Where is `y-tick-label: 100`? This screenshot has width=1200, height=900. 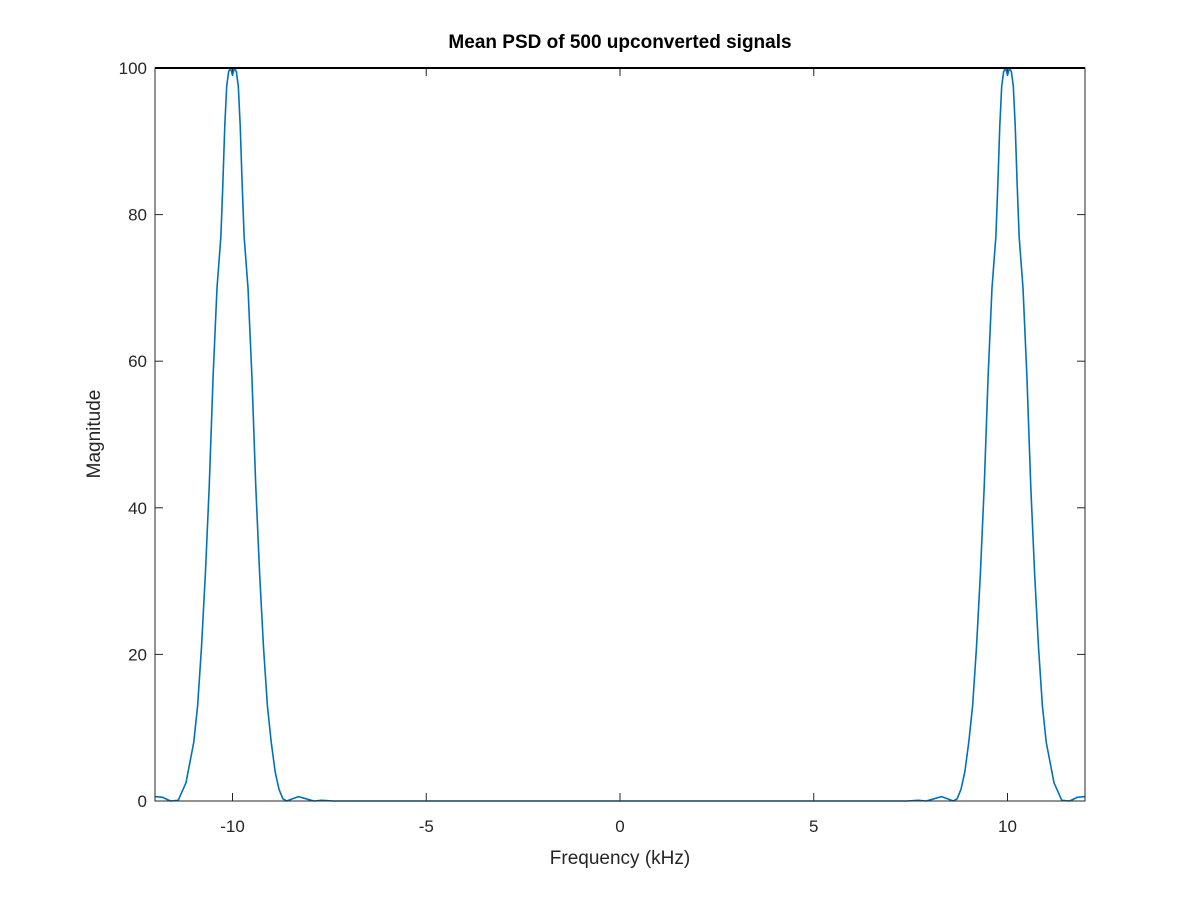 y-tick-label: 100 is located at coordinates (133, 68).